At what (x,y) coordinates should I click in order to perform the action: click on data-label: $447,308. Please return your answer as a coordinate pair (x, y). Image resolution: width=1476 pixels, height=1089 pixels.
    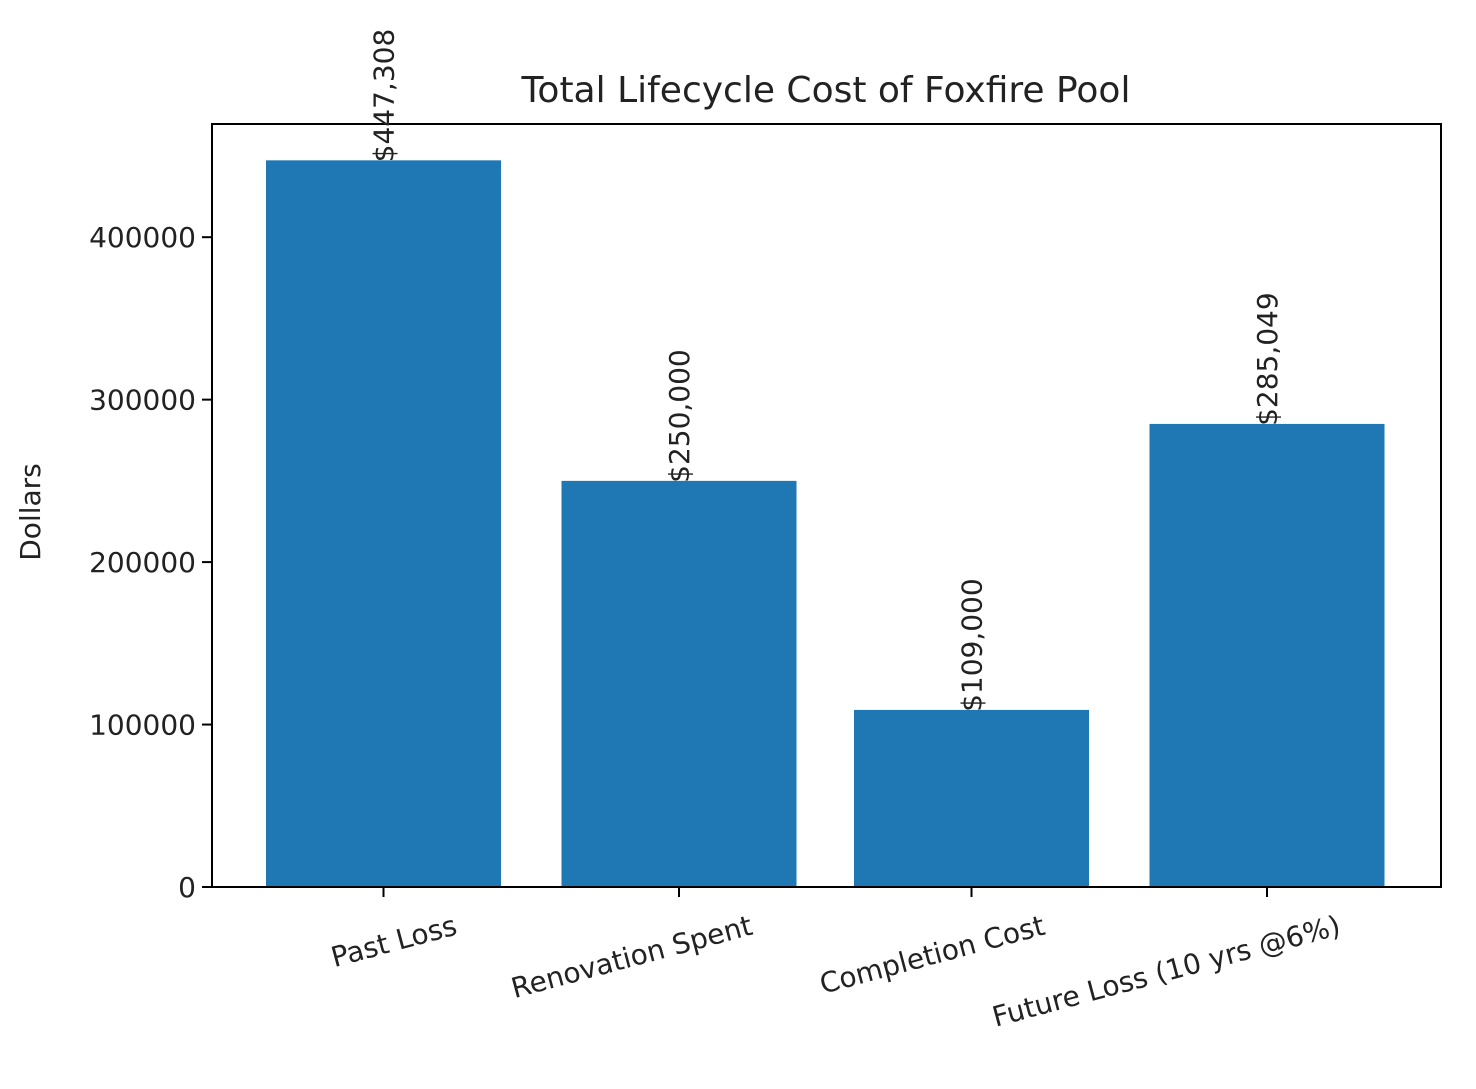
    Looking at the image, I should click on (384, 96).